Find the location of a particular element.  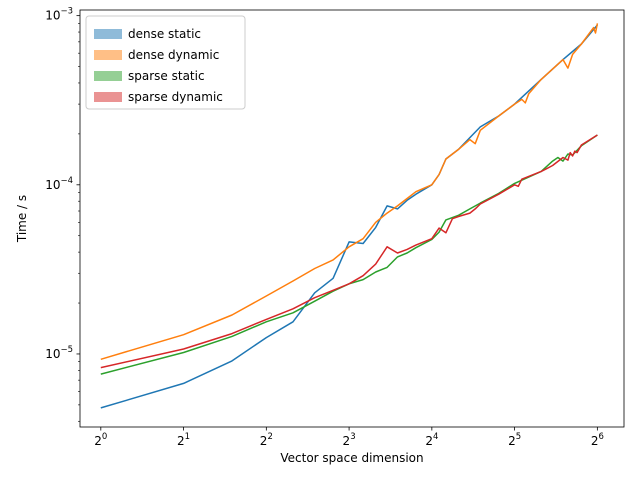

legend-label: sparse dynamic is located at coordinates (175, 97).